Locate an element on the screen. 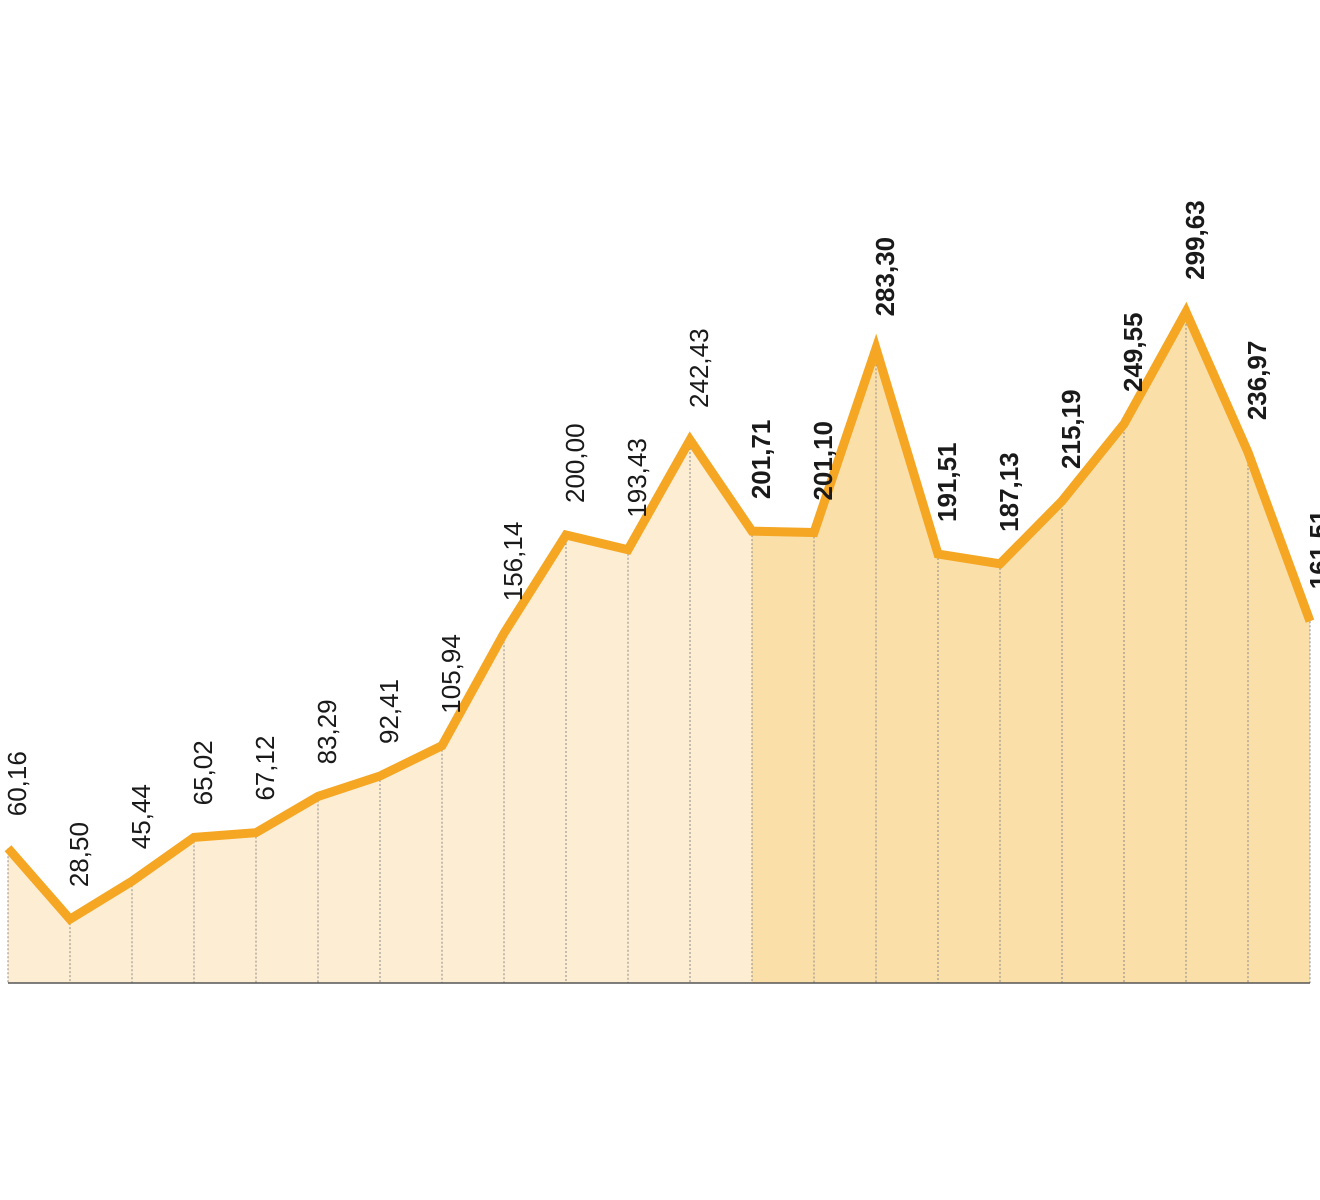 The width and height of the screenshot is (1320, 1200). data-label-20: 236,97 is located at coordinates (1257, 381).